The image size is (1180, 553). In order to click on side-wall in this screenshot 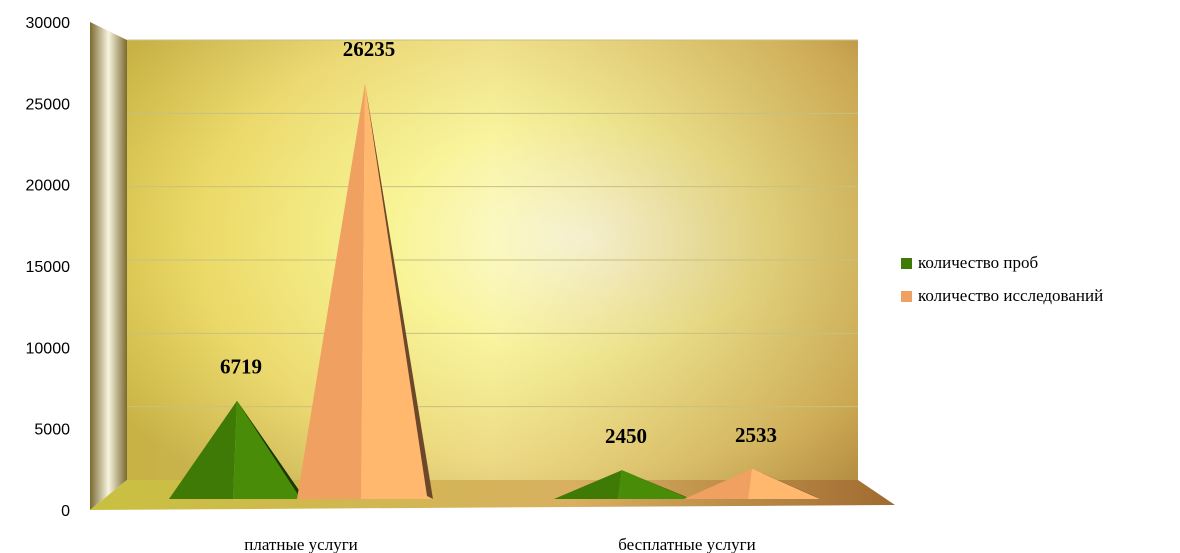, I will do `click(108, 266)`.